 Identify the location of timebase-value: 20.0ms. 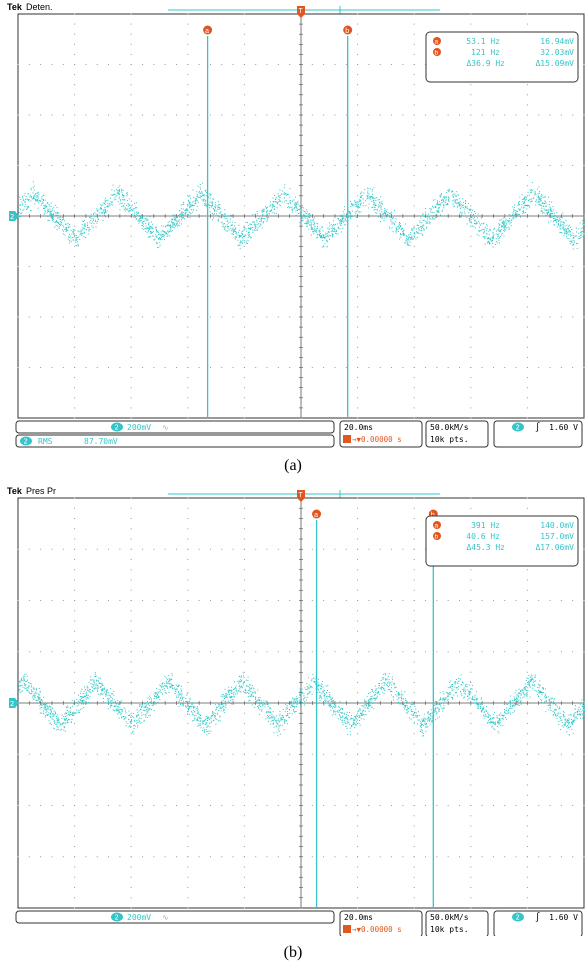
(358, 427).